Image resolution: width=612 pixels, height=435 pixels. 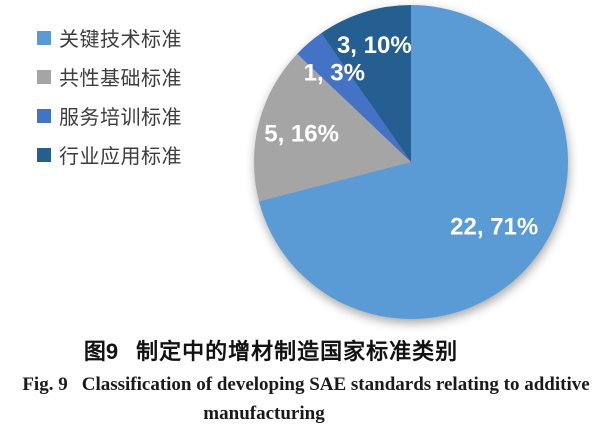 What do you see at coordinates (120, 118) in the screenshot?
I see `legend-item-label: 服务培训标准` at bounding box center [120, 118].